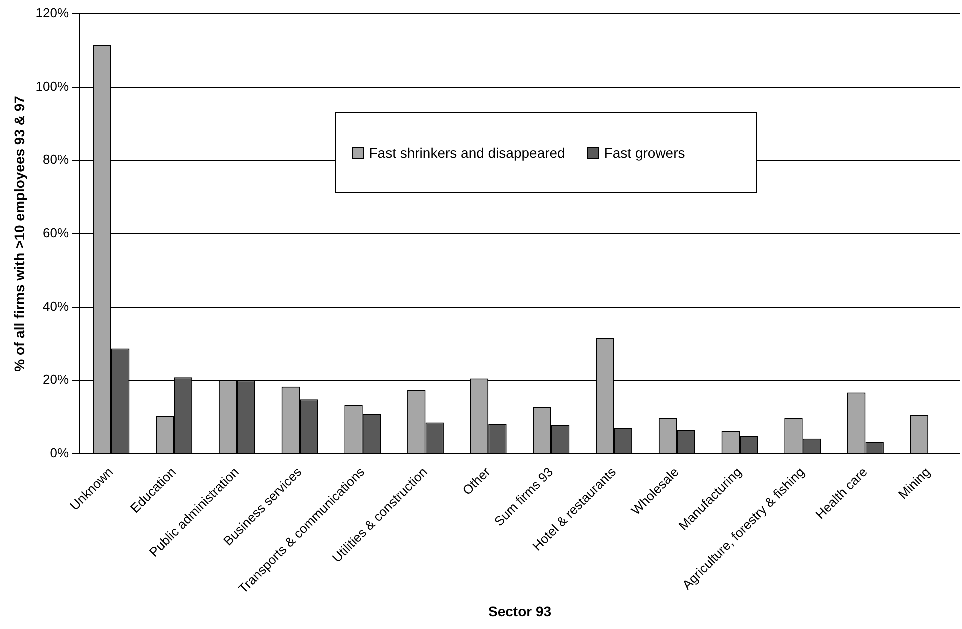 The width and height of the screenshot is (962, 629). Describe the element at coordinates (467, 152) in the screenshot. I see `legend-label: Fast shrinkers and disappeared` at that location.